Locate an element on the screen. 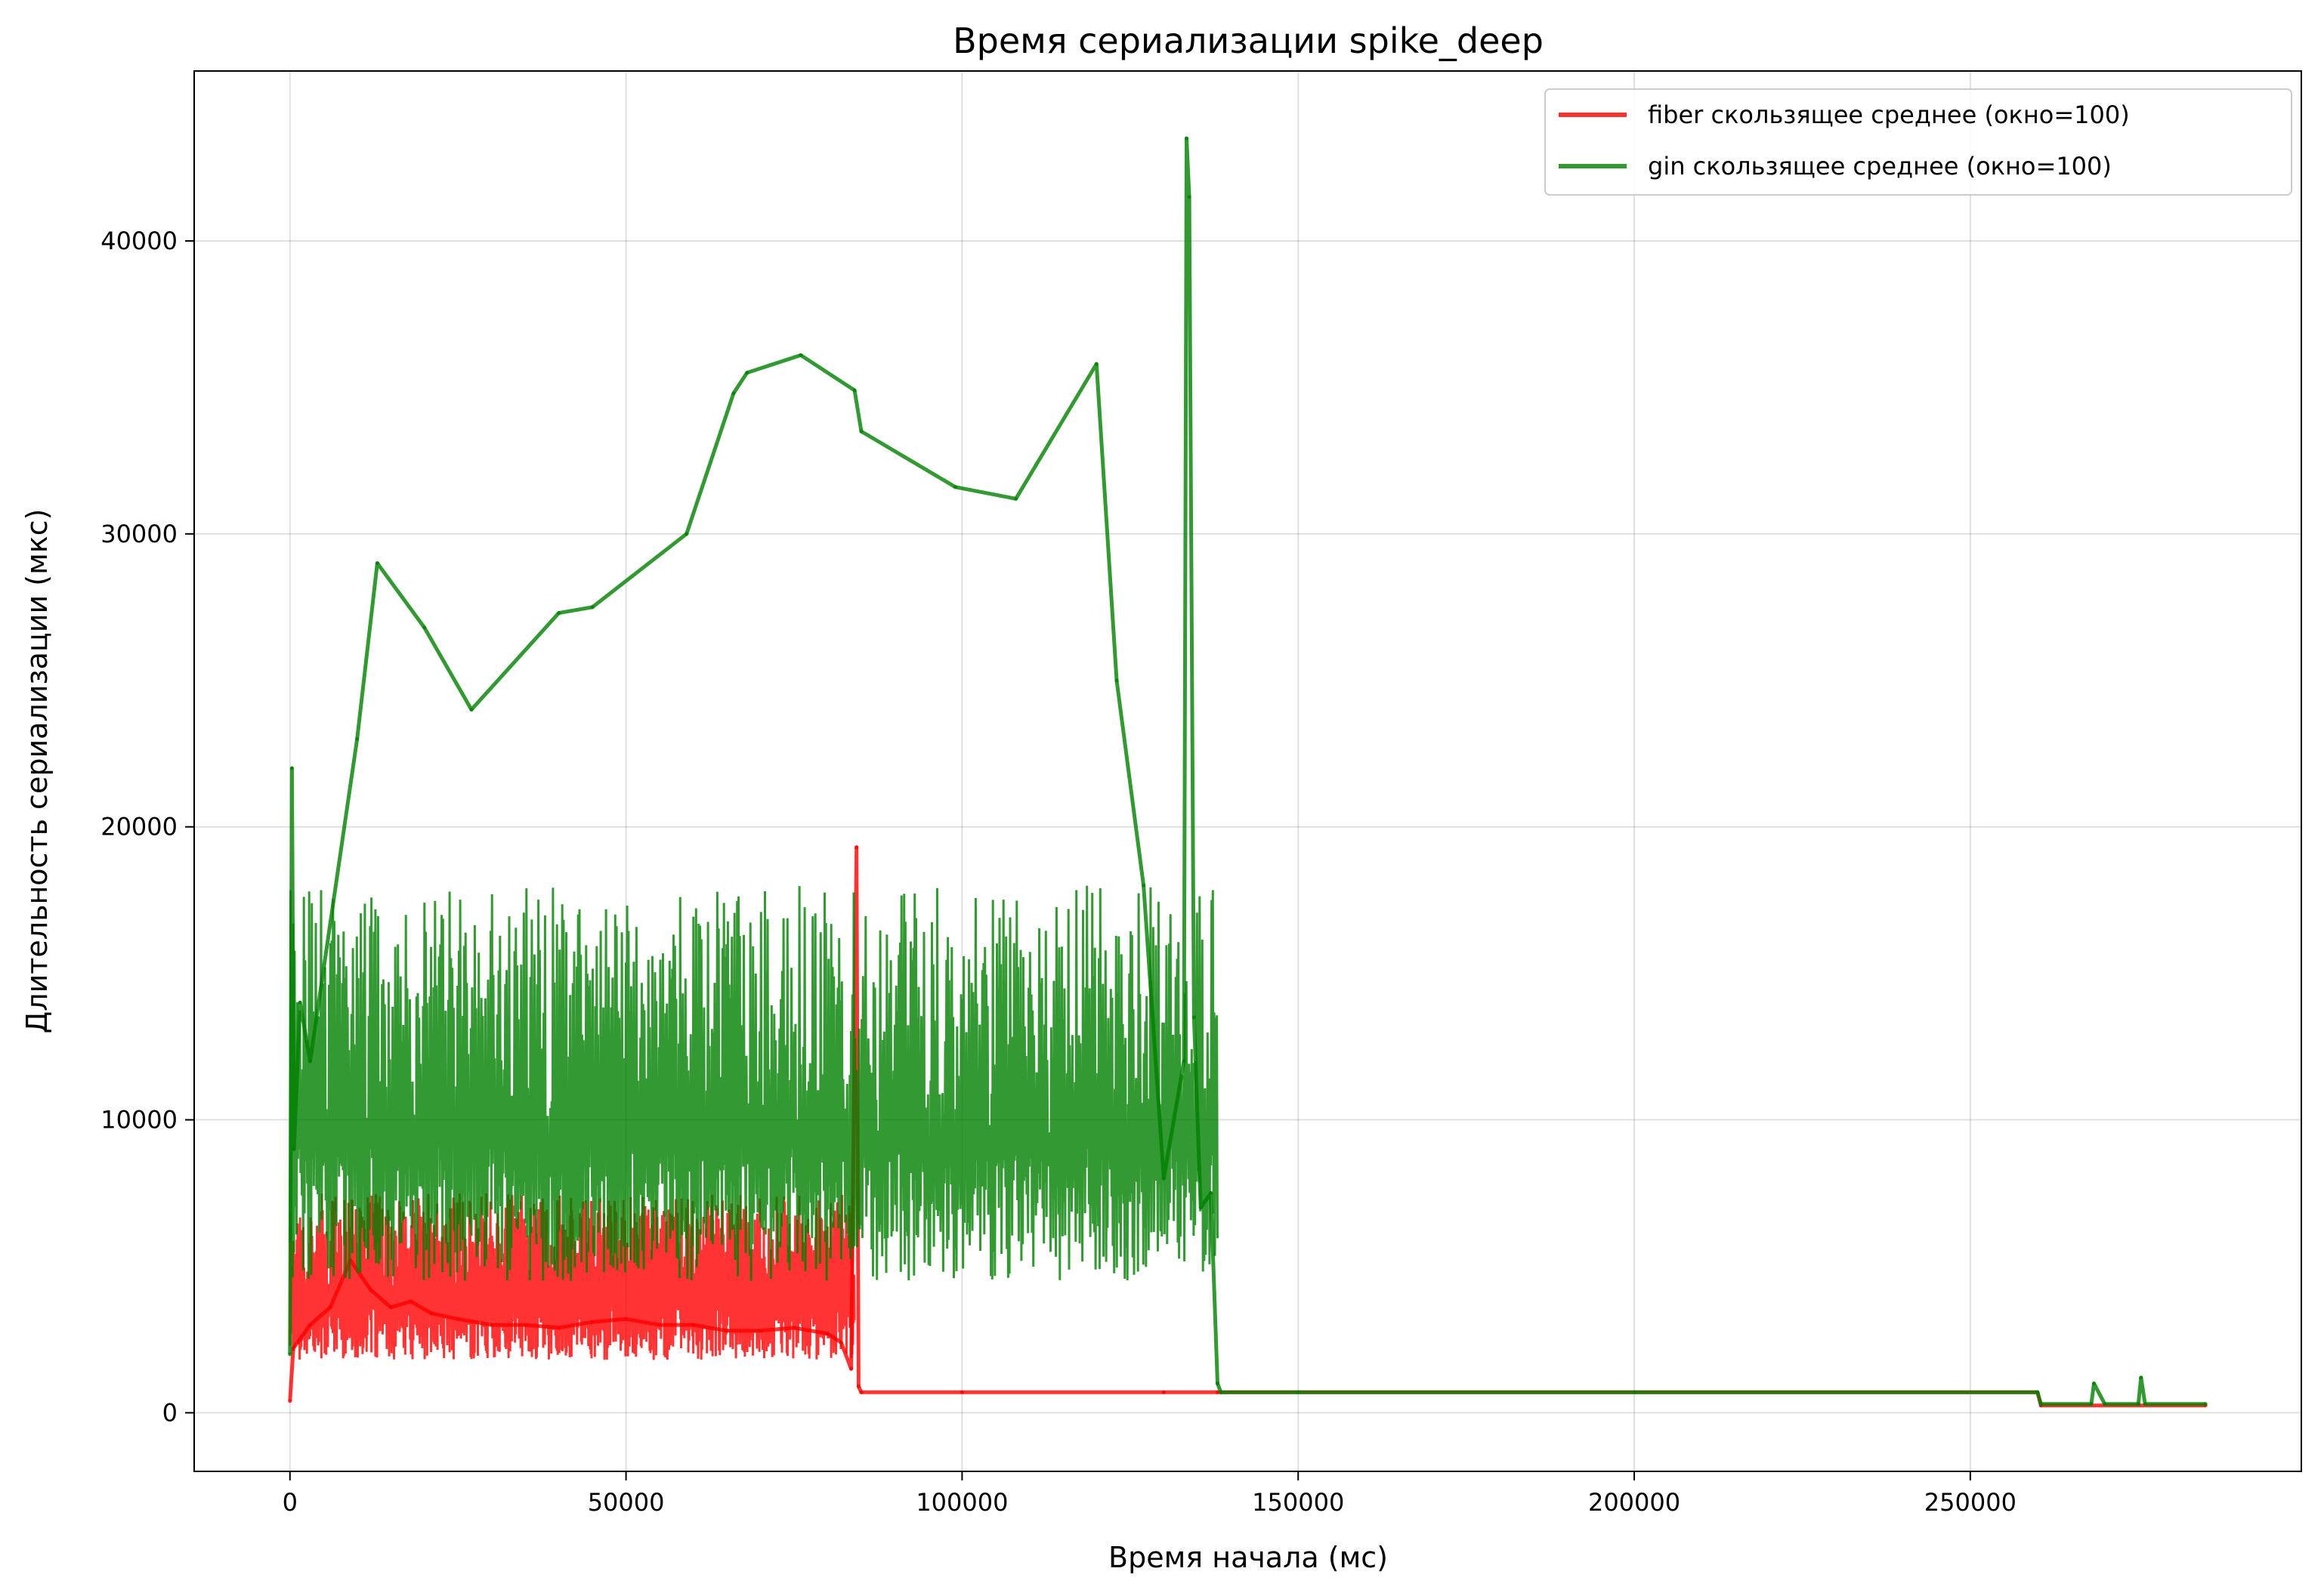 The height and width of the screenshot is (1596, 2324). y-tick-label: 40000 is located at coordinates (139, 241).